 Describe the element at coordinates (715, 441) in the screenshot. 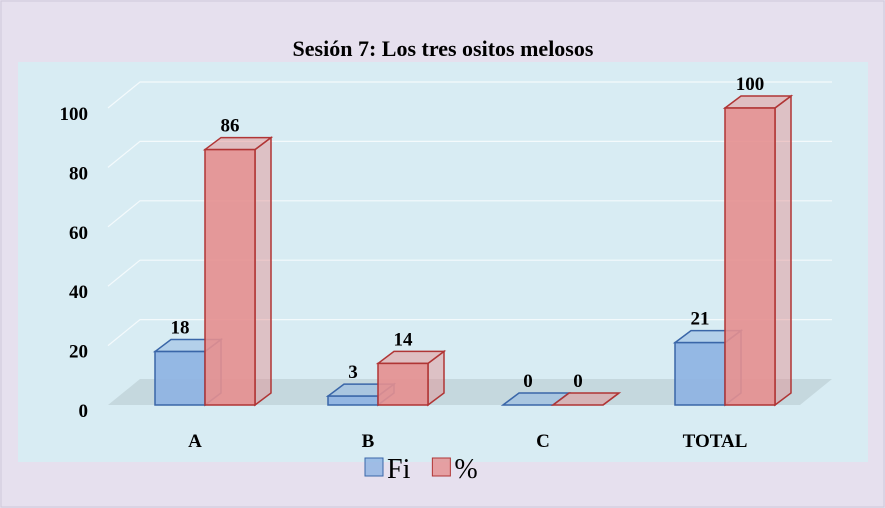

I see `x-tick-label: TOTAL` at that location.